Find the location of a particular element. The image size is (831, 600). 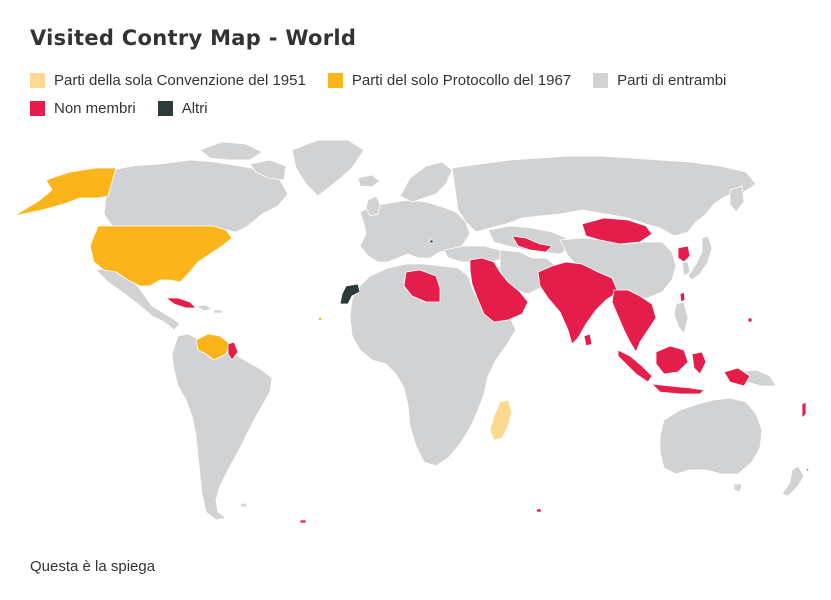

legend-swatch-protocol-only is located at coordinates (335, 80).